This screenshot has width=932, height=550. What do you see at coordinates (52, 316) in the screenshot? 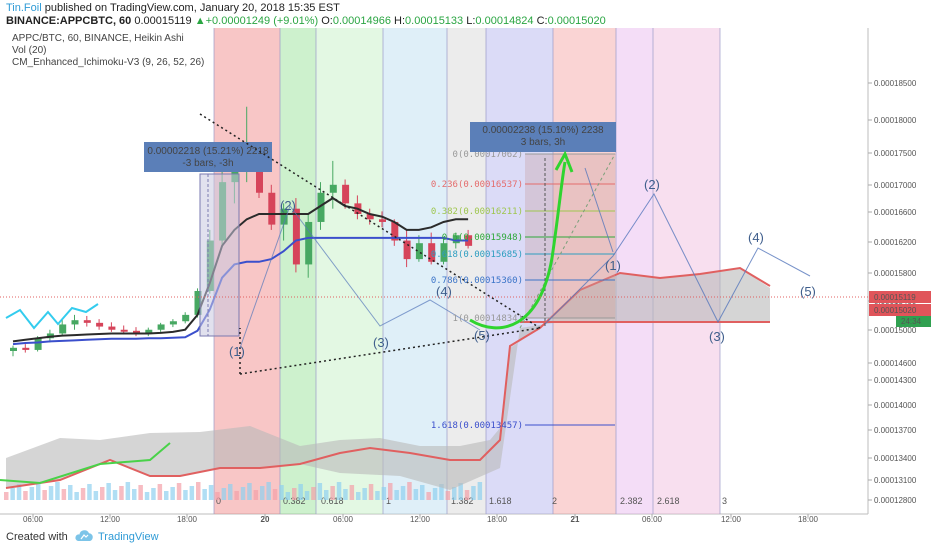
I see `chikou-span-line` at bounding box center [52, 316].